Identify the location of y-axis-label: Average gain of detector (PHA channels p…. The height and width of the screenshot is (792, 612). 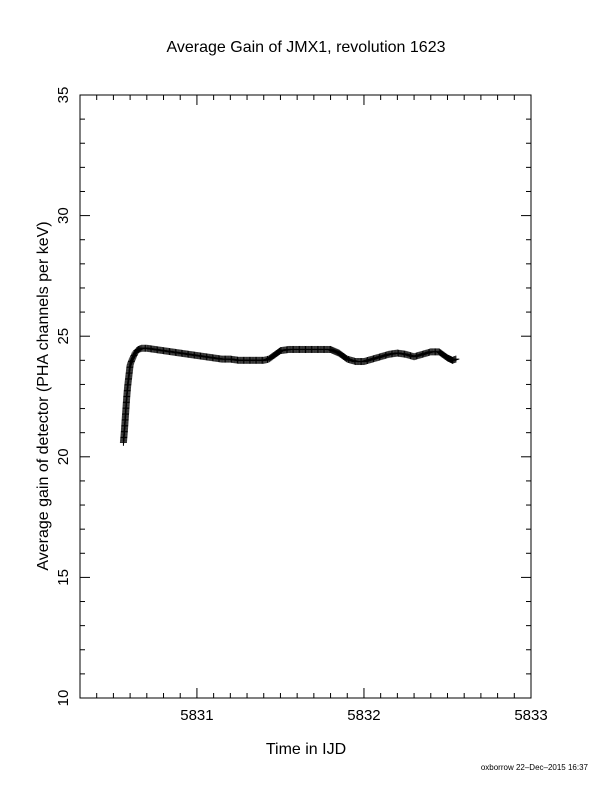
(43, 395).